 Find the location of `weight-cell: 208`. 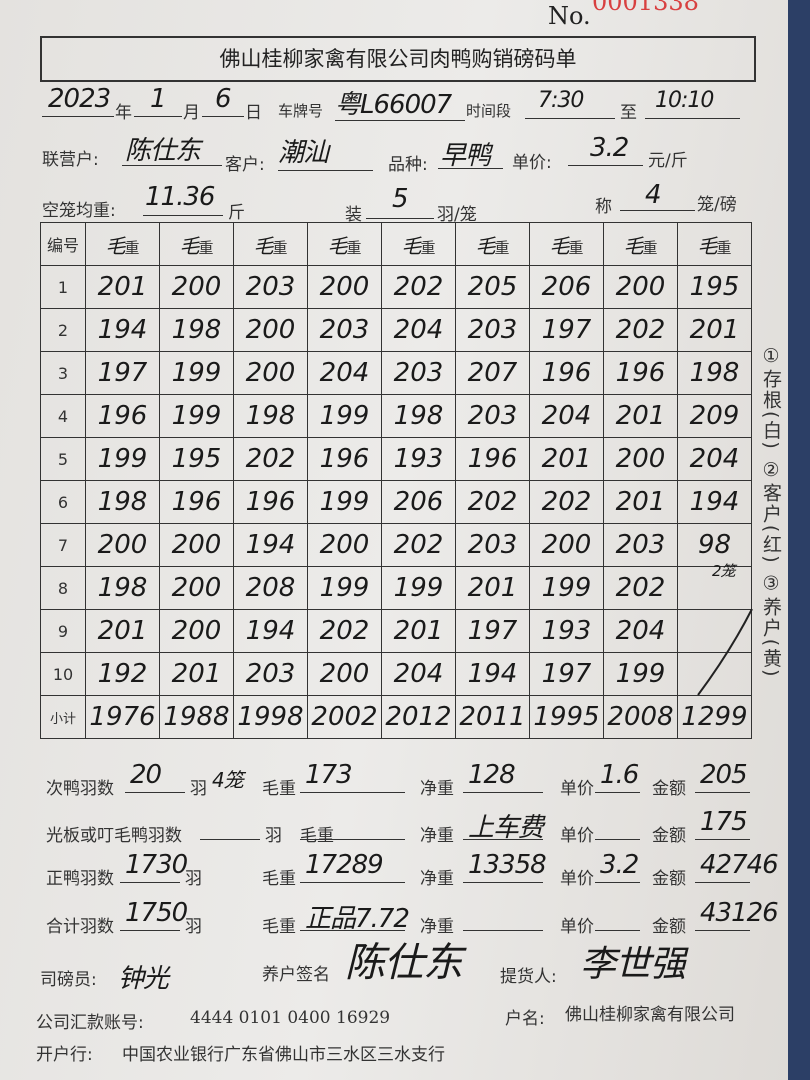

weight-cell: 208 is located at coordinates (270, 588).